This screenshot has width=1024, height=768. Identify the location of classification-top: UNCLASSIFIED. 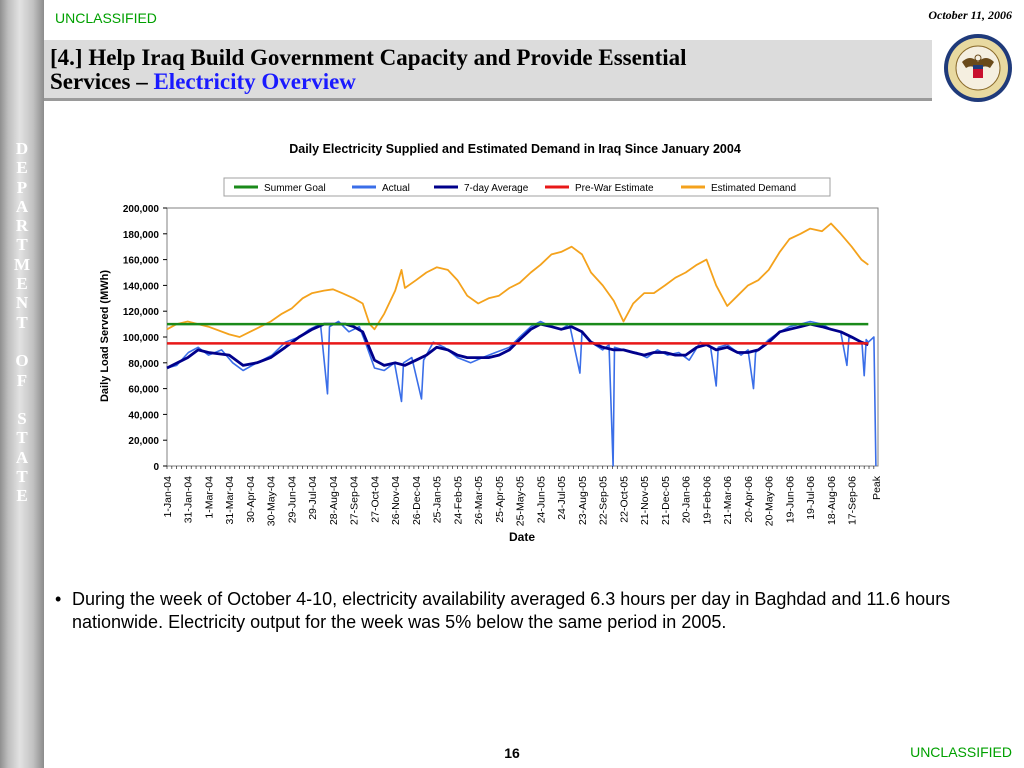
(106, 18).